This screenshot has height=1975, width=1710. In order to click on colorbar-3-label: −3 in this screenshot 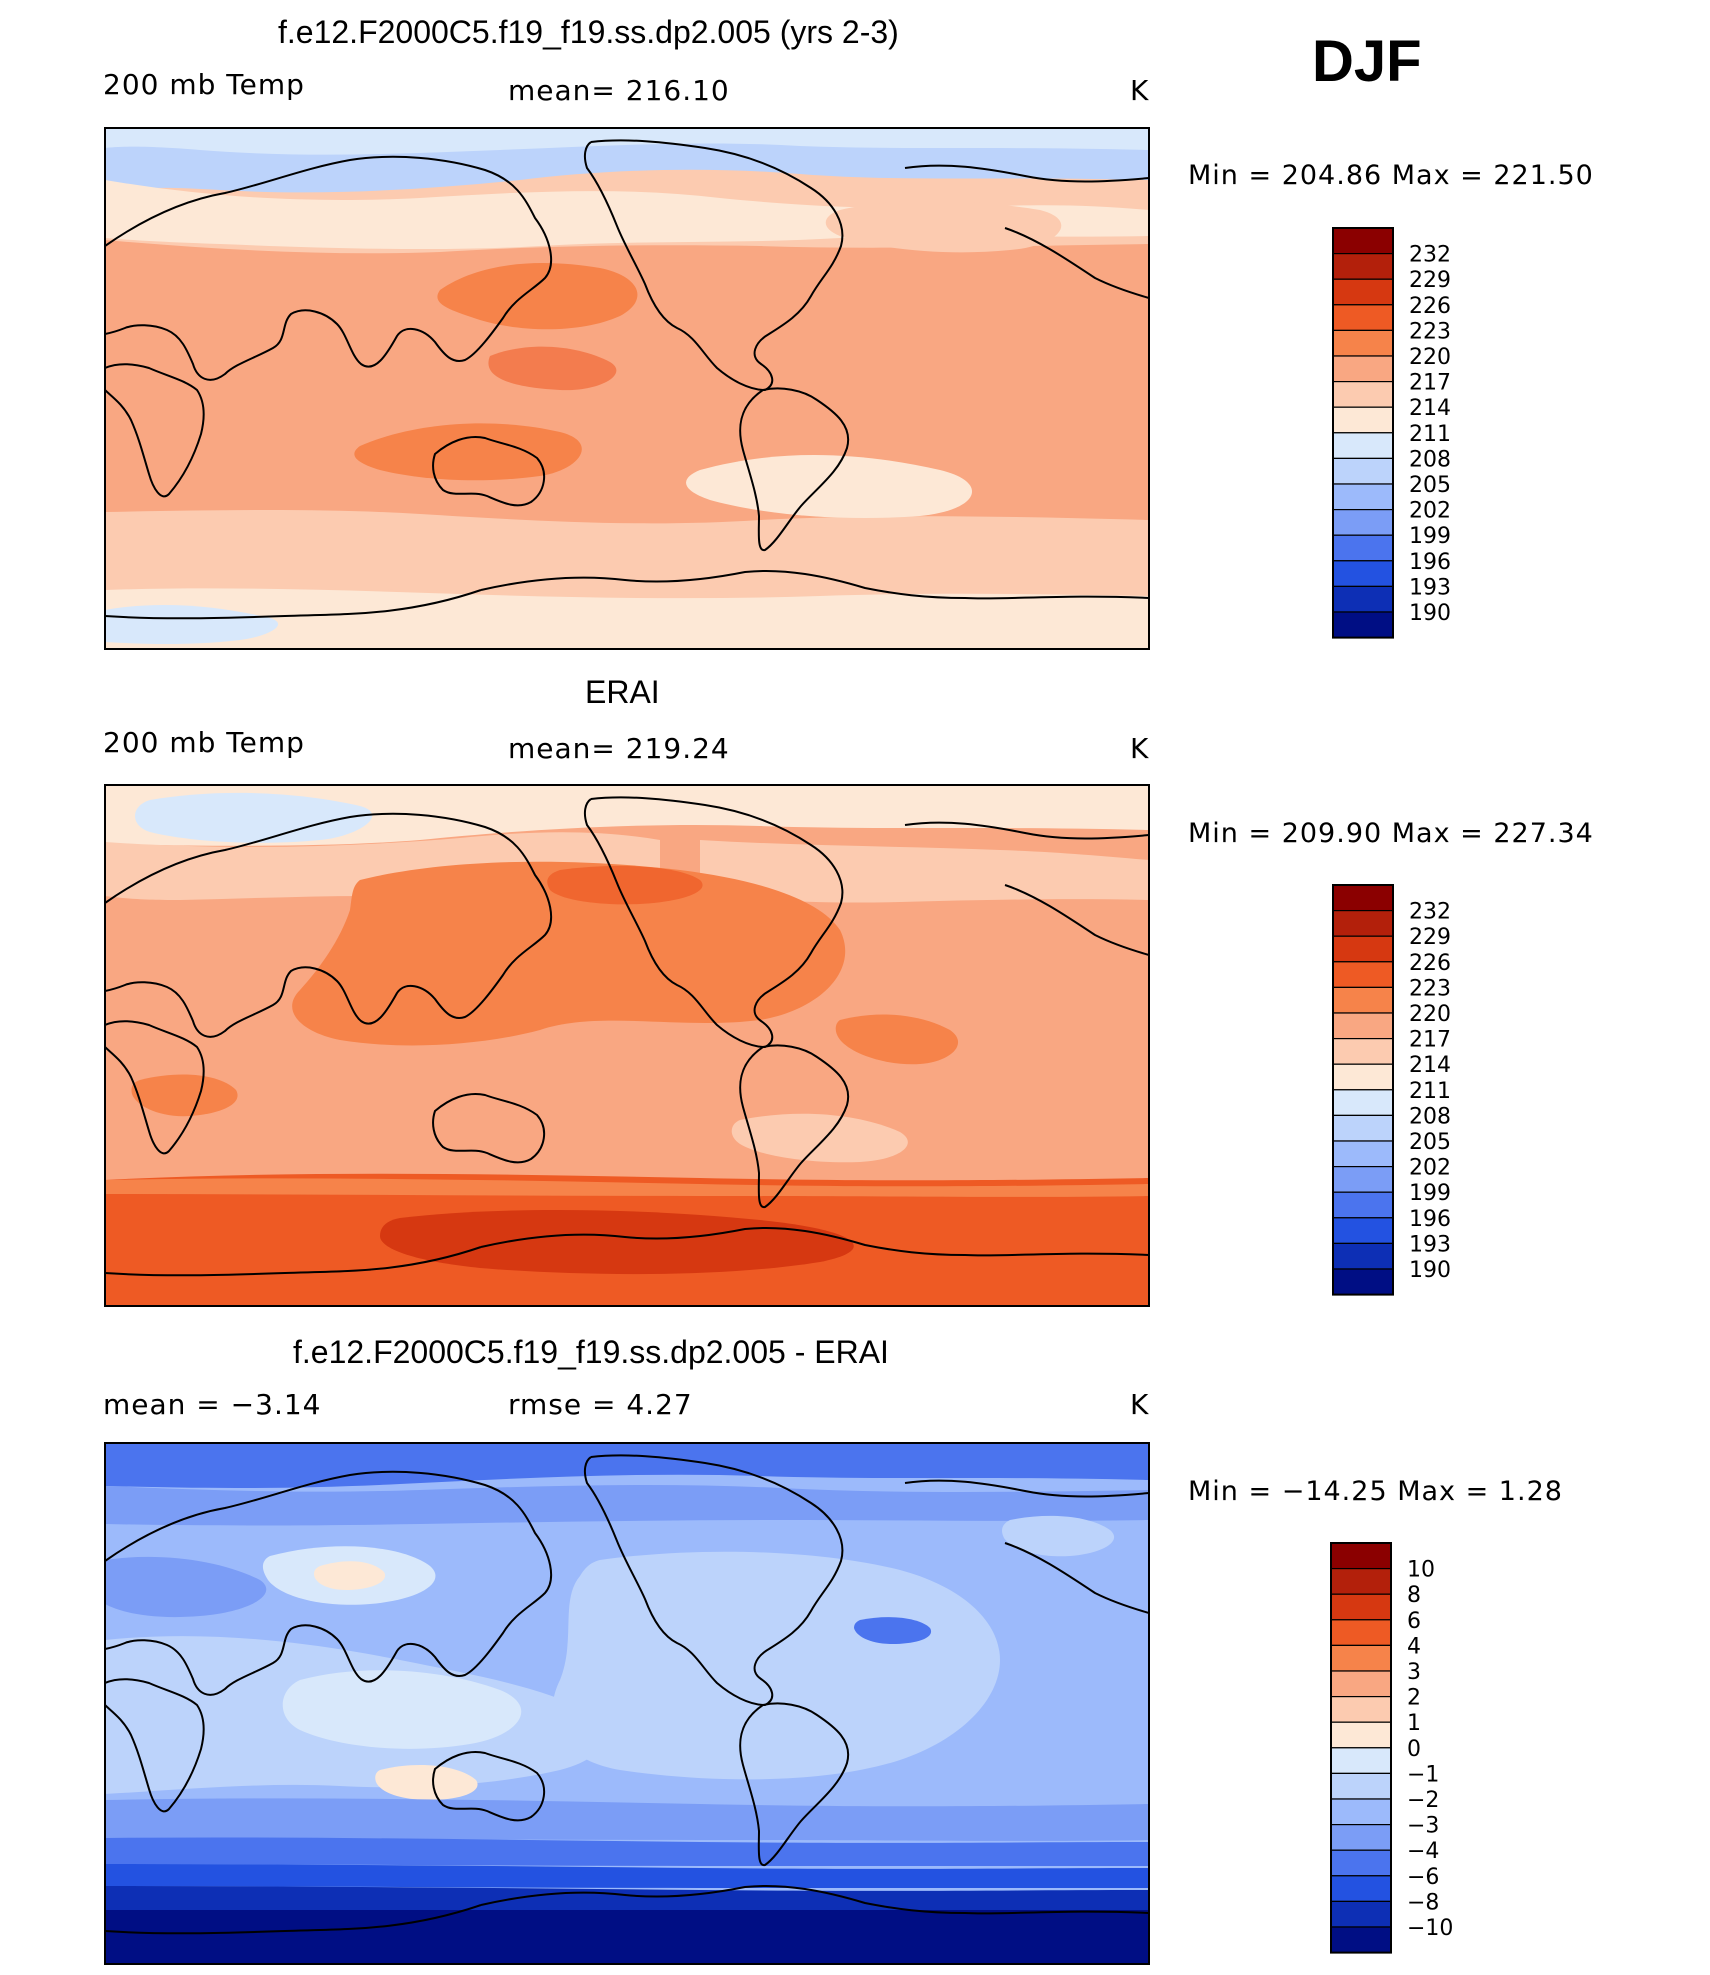, I will do `click(1423, 1826)`.